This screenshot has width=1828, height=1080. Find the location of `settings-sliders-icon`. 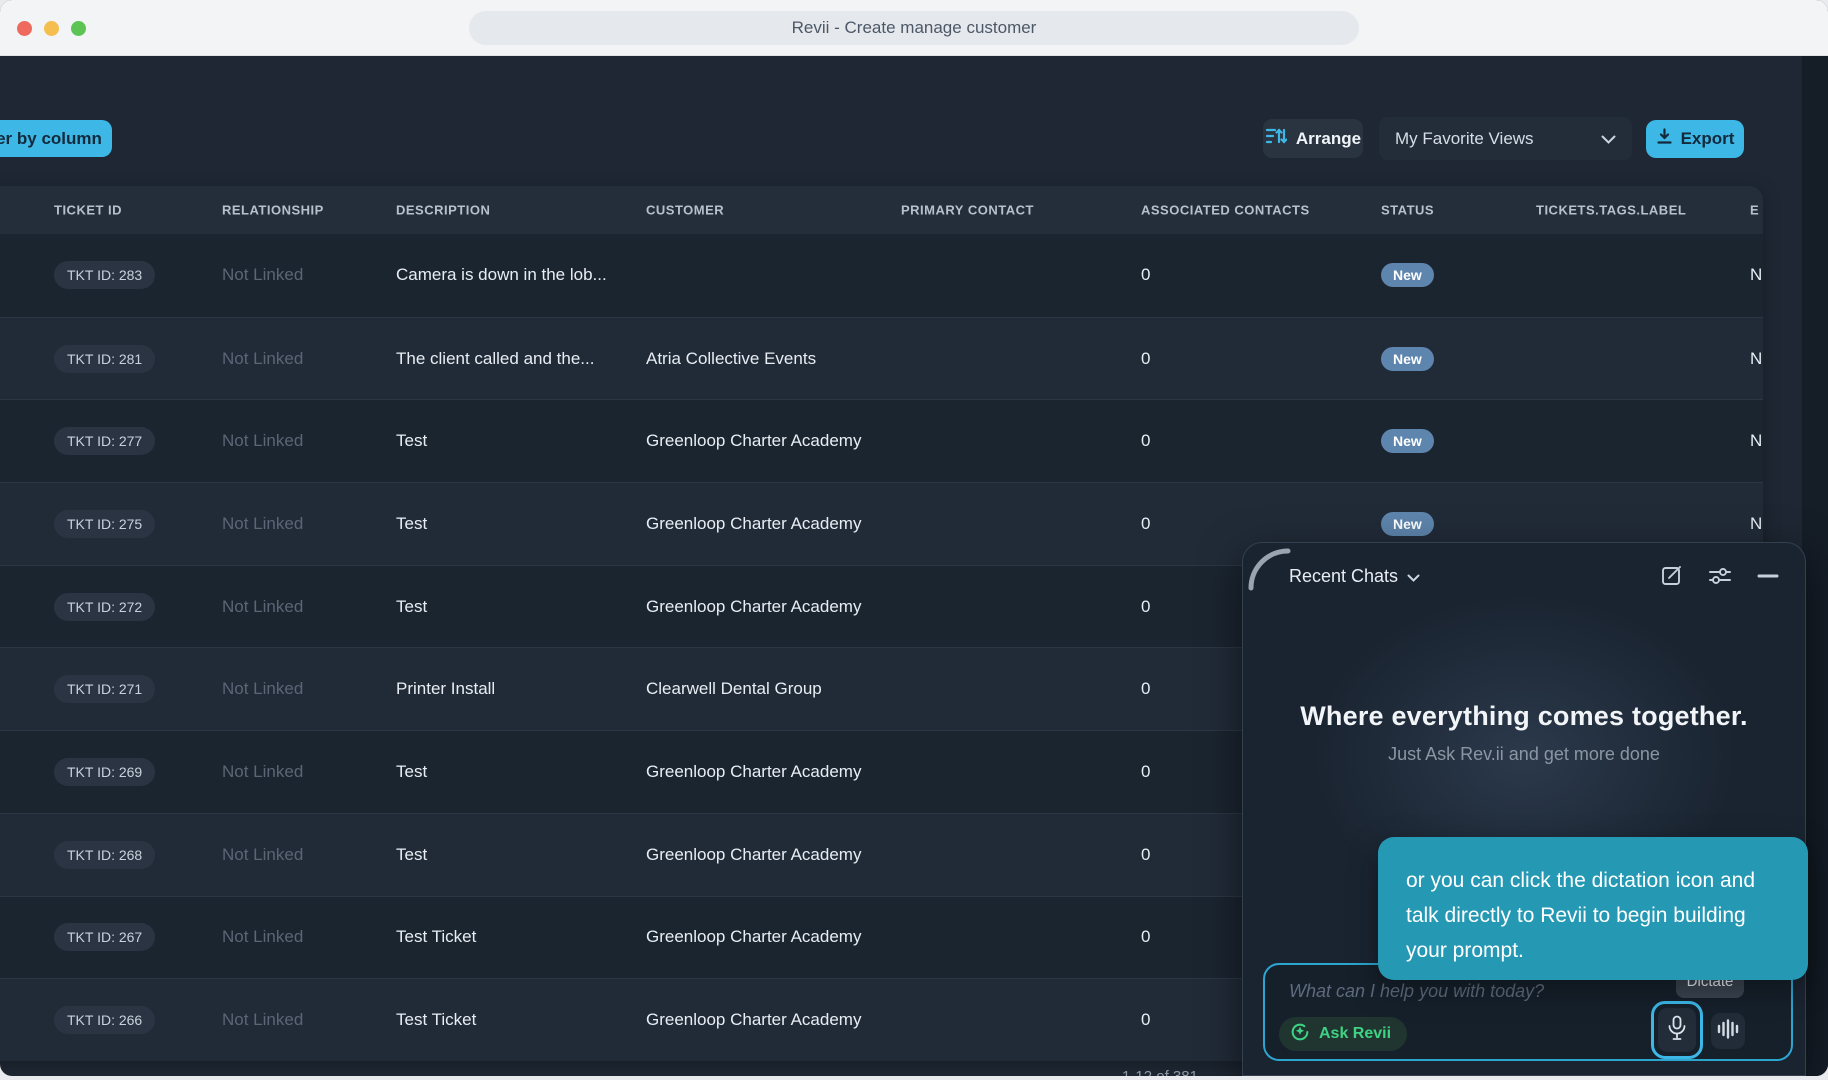

settings-sliders-icon is located at coordinates (1720, 576).